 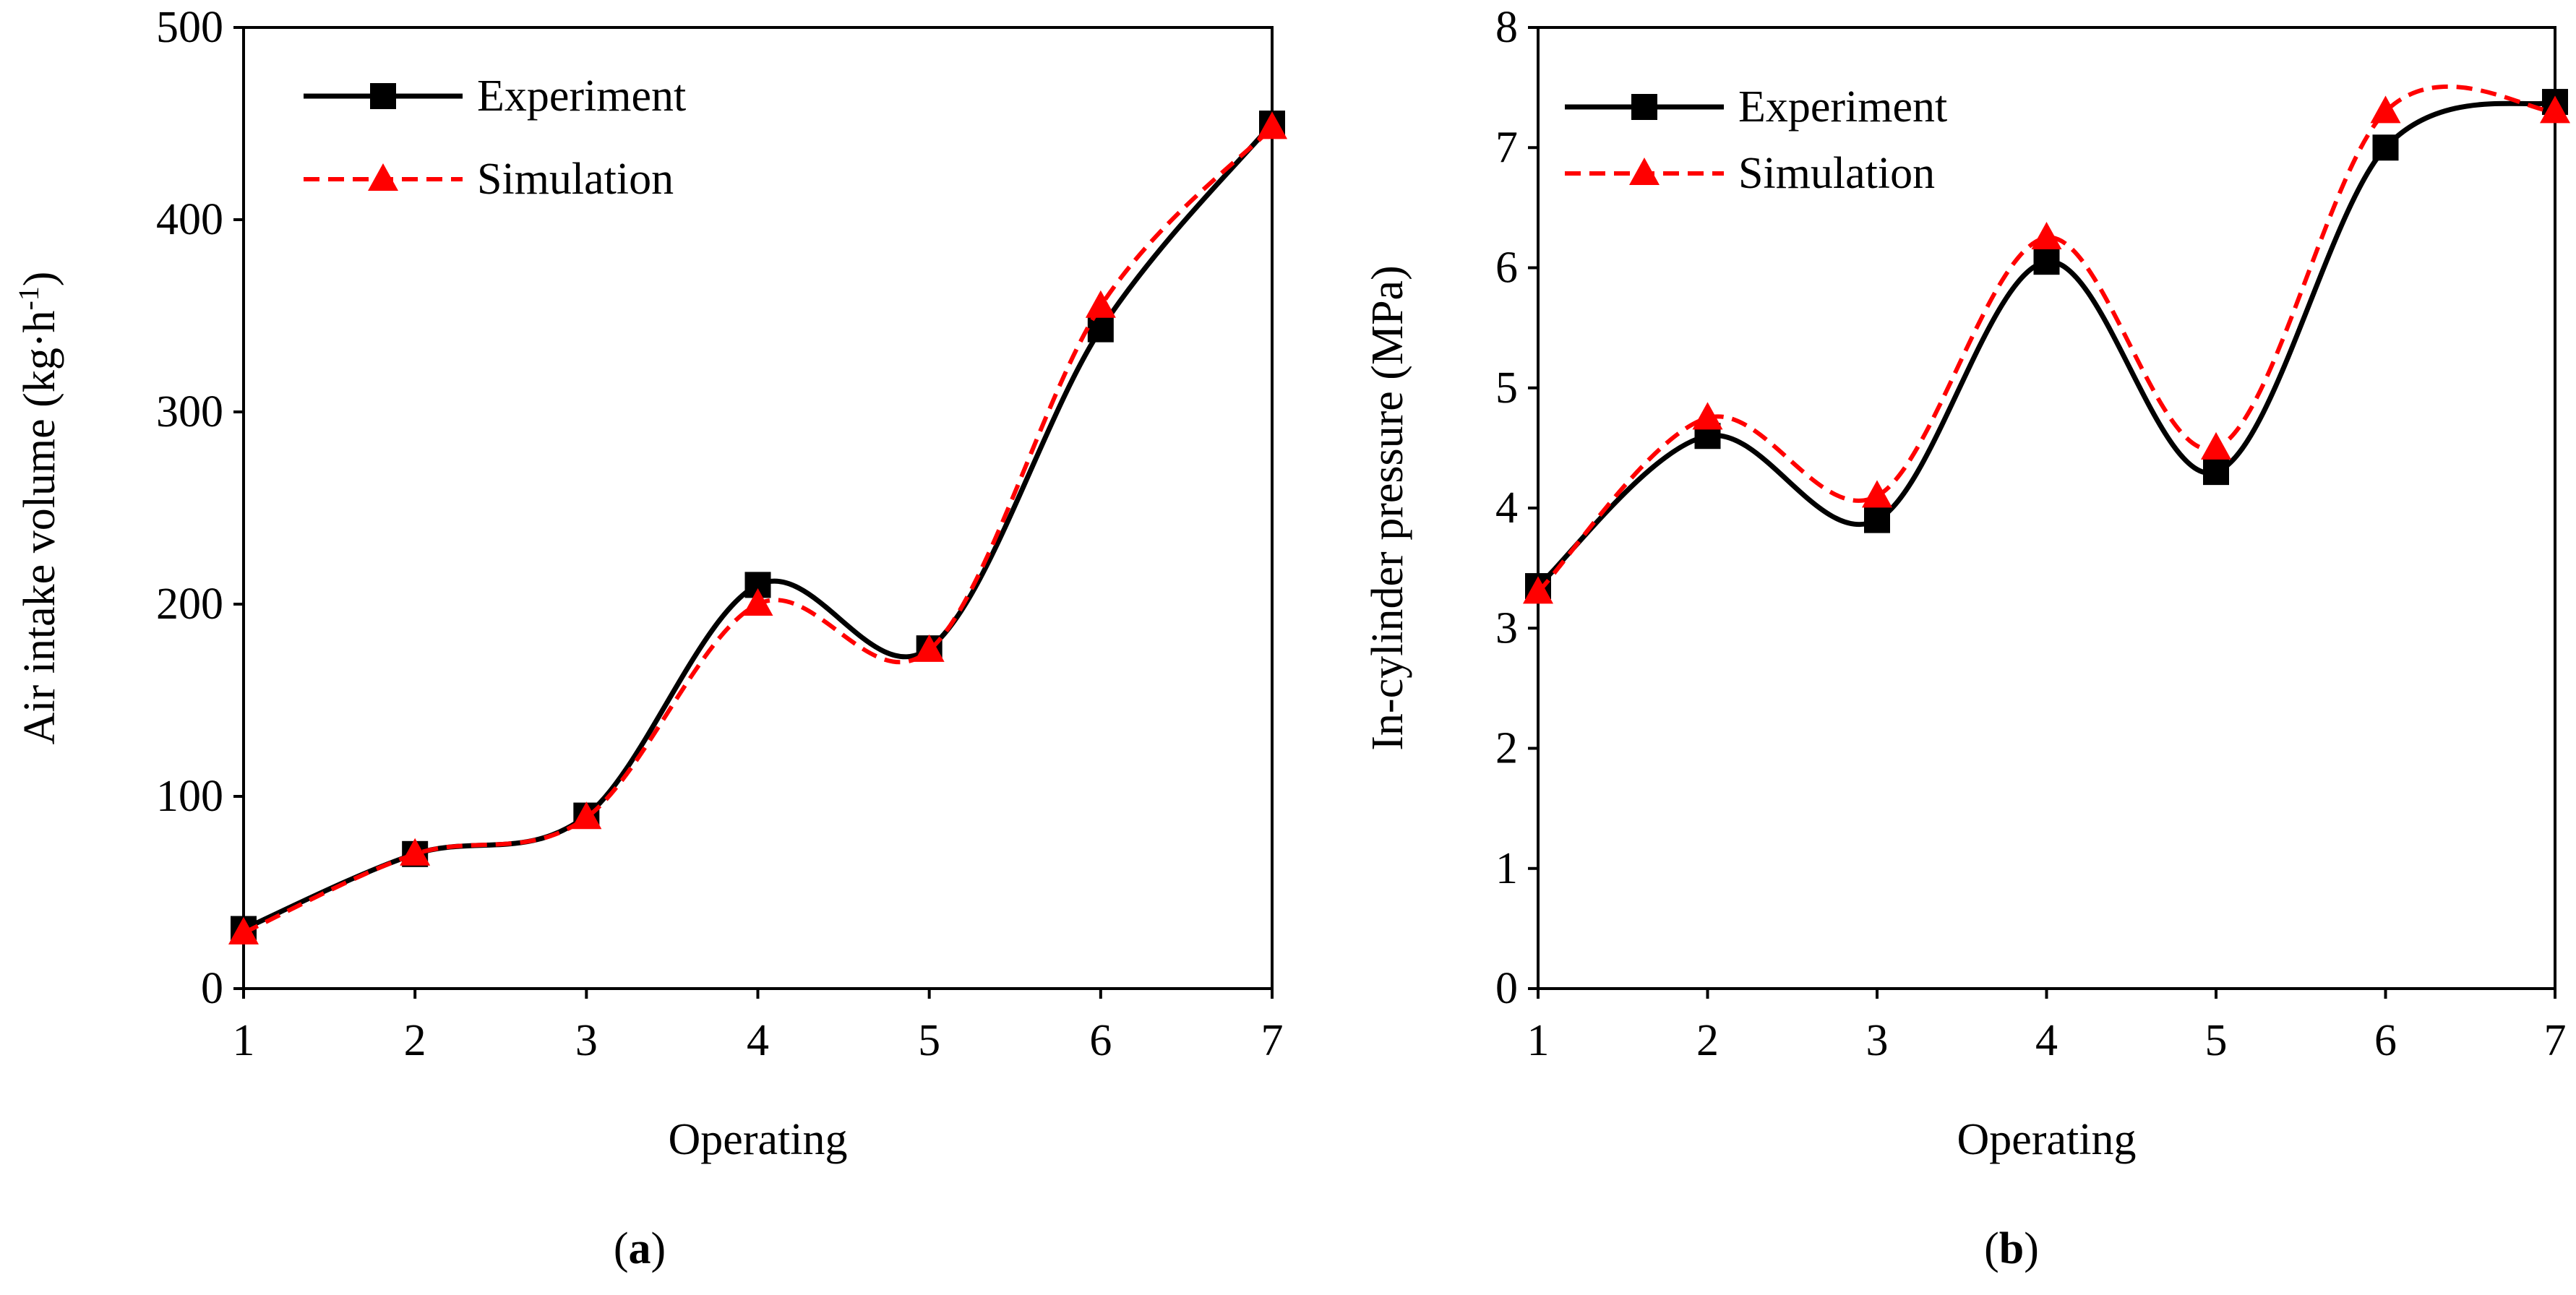 I want to click on y-tick-label: 8, so click(x=1507, y=27).